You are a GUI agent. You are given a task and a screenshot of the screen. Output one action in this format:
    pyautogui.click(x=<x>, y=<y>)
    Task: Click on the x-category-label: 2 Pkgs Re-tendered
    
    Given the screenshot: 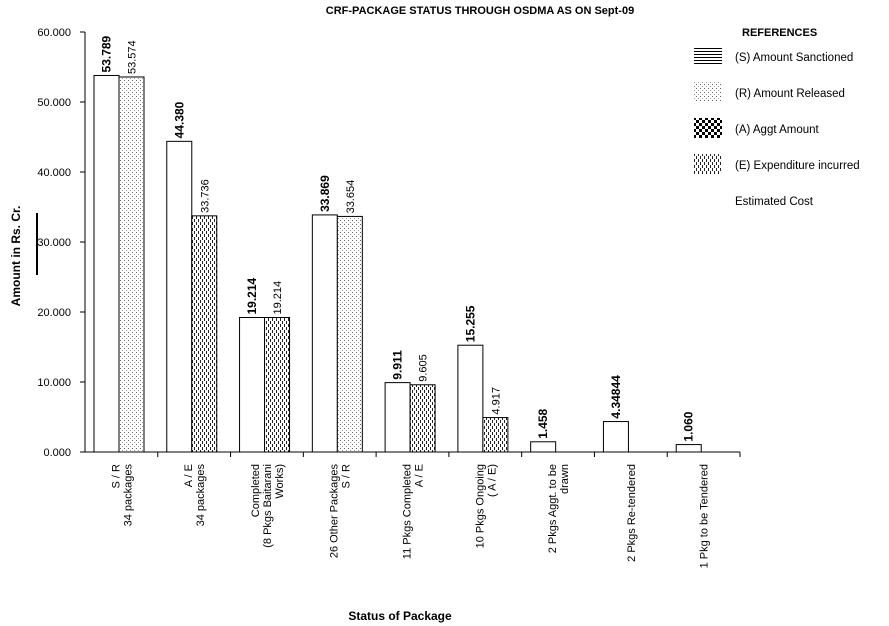 What is the action you would take?
    pyautogui.click(x=632, y=513)
    